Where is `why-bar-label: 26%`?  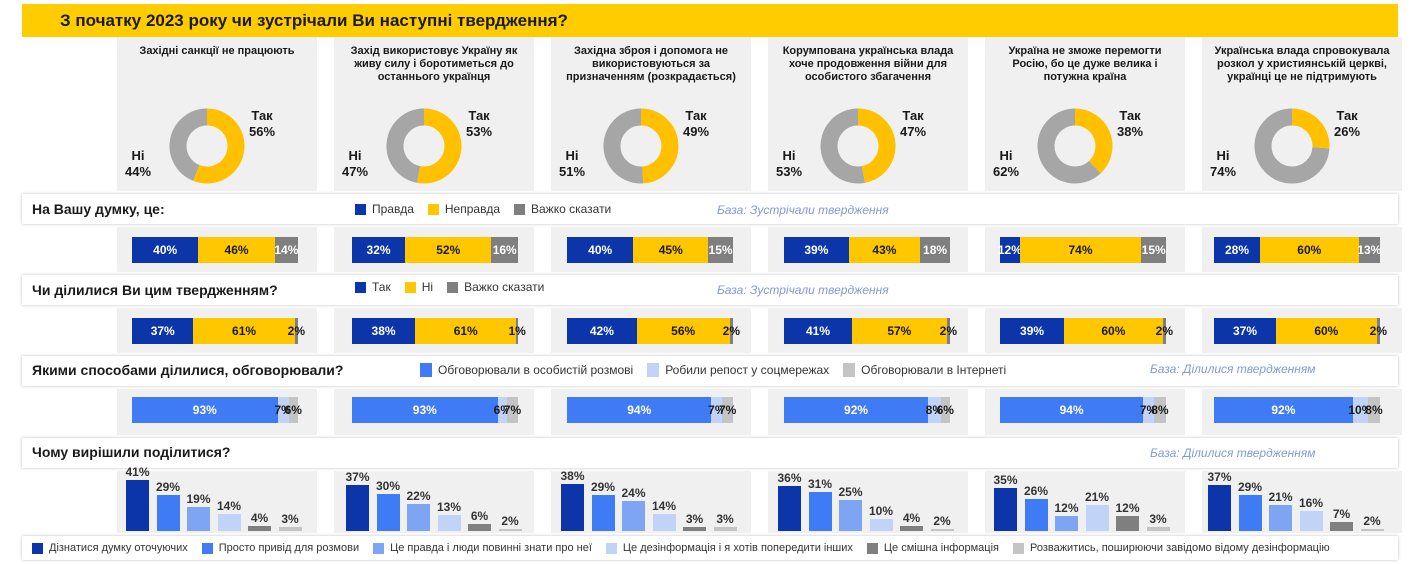
why-bar-label: 26% is located at coordinates (1036, 490).